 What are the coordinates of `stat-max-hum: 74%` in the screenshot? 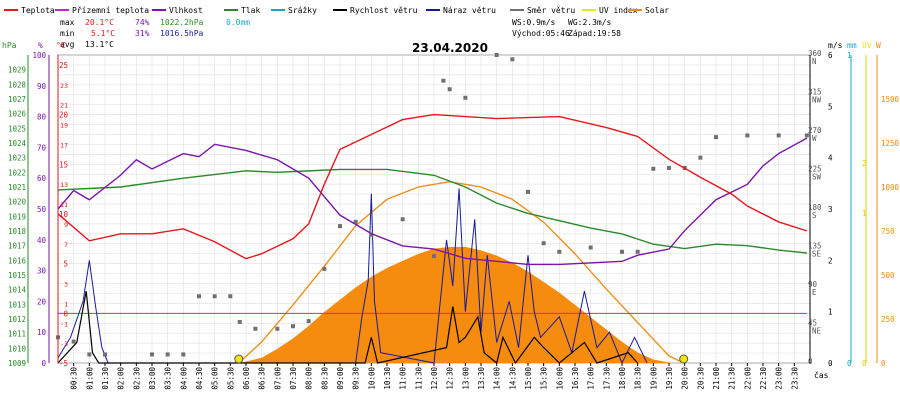 It's located at (142, 22).